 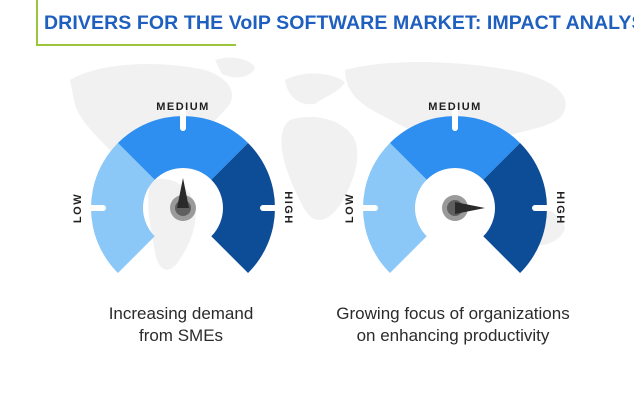 I want to click on gauge-caption-sme-demand: Increasing demand from SMEs, so click(x=181, y=325).